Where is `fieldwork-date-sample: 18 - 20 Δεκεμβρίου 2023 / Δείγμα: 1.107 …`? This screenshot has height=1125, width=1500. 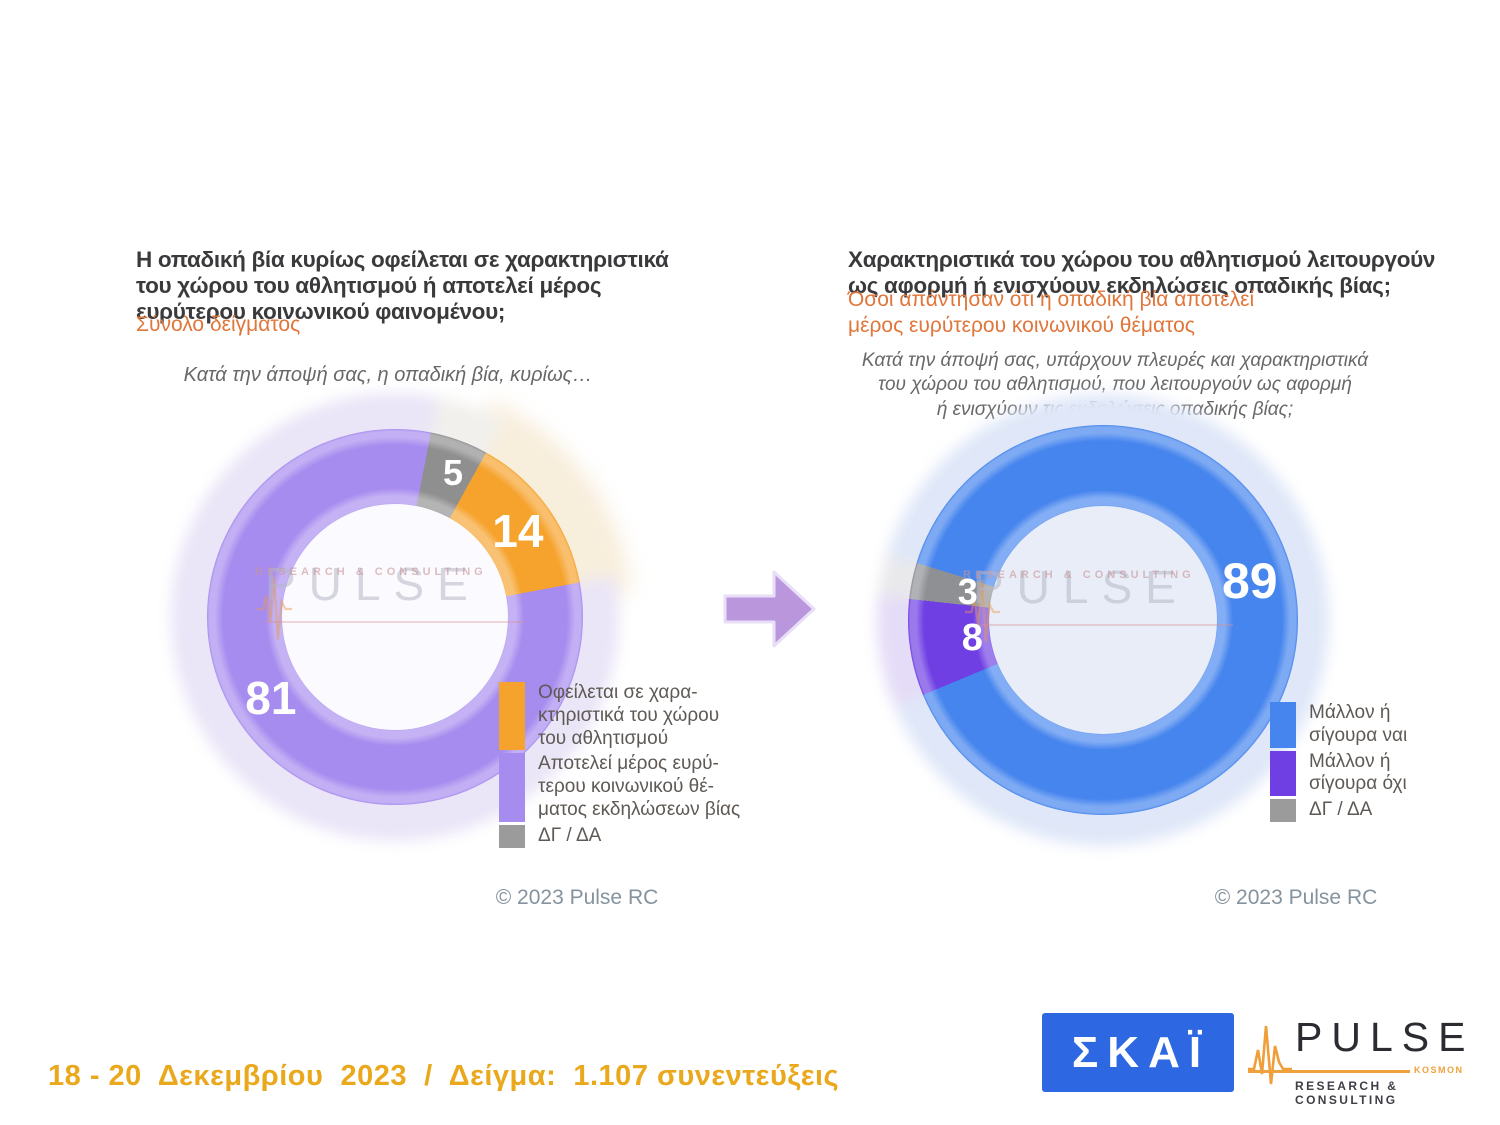
fieldwork-date-sample: 18 - 20 Δεκεμβρίου 2023 / Δείγμα: 1.107 … is located at coordinates (444, 1076).